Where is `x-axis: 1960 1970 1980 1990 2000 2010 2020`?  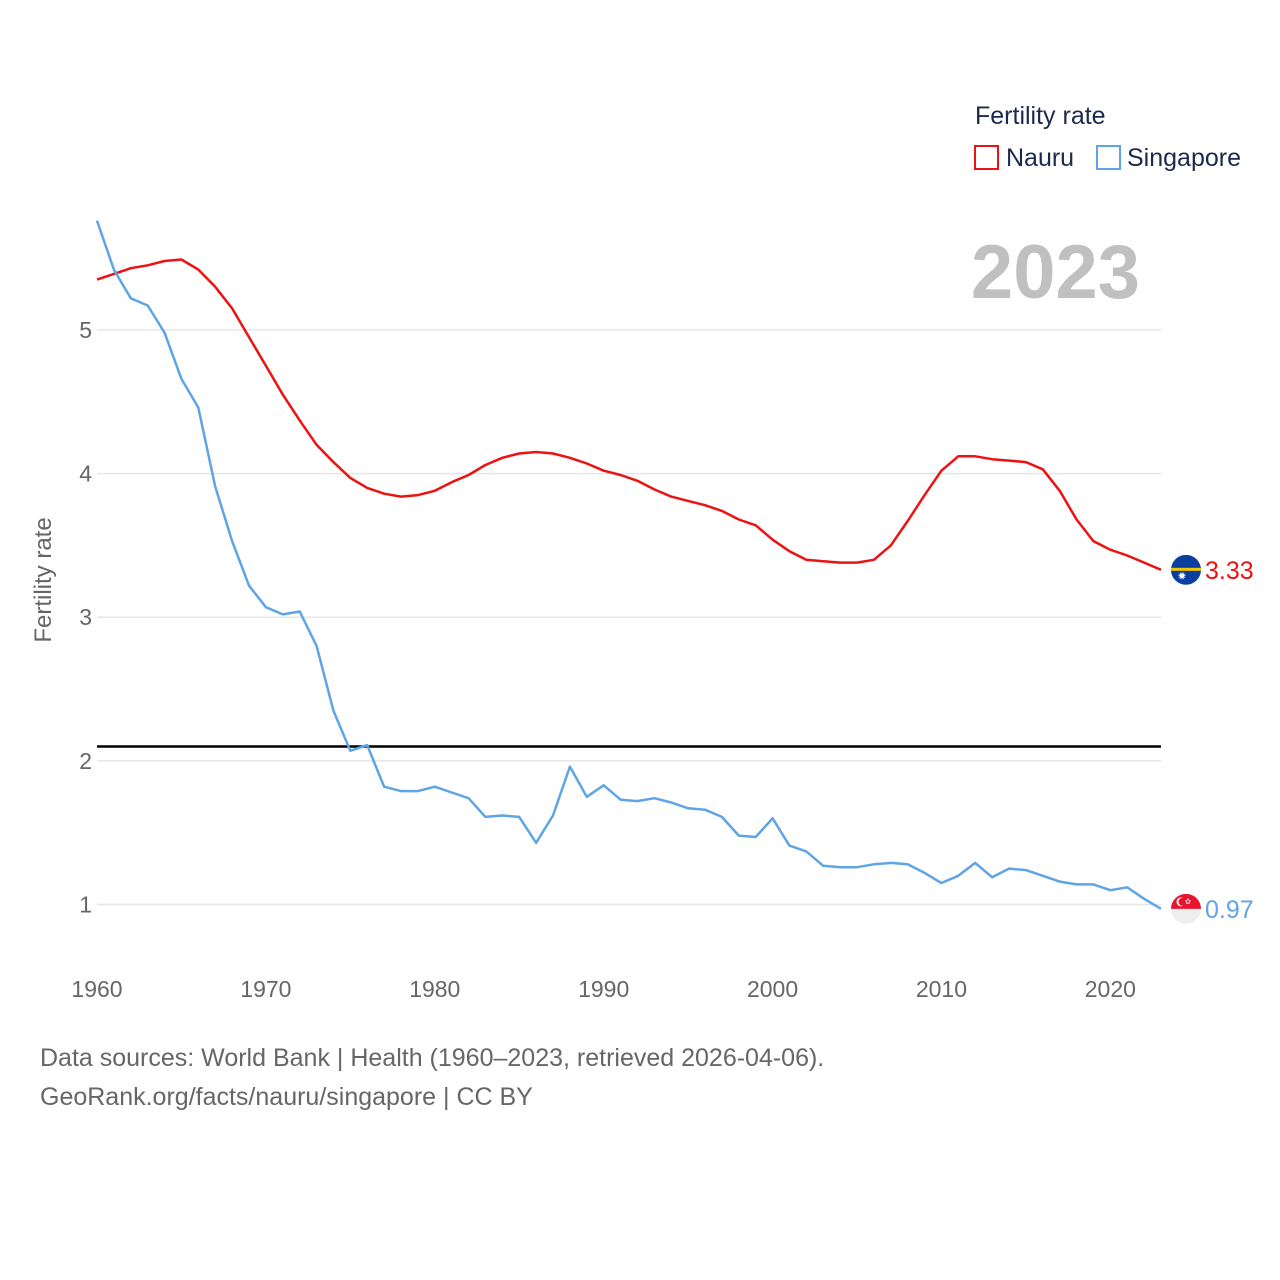 x-axis: 1960 1970 1980 1990 2000 2010 2020 is located at coordinates (603, 989).